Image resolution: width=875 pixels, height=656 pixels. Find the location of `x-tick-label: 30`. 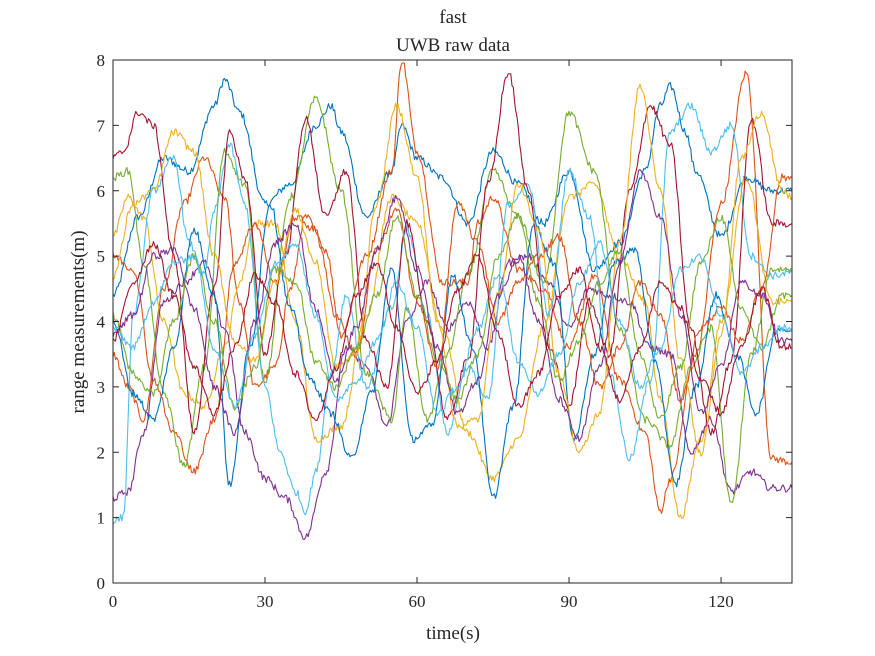

x-tick-label: 30 is located at coordinates (265, 601).